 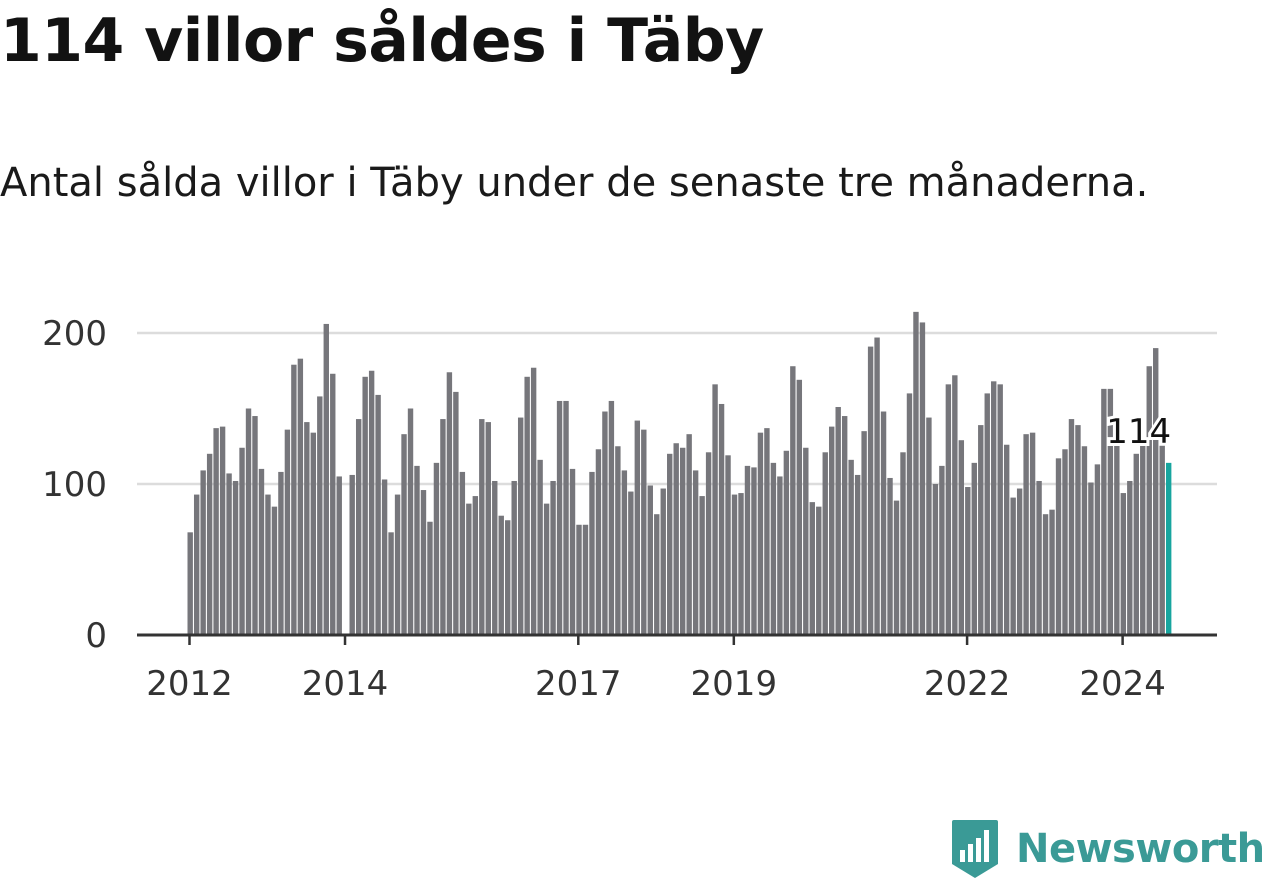 I want to click on annotation: 114, so click(x=1138, y=432).